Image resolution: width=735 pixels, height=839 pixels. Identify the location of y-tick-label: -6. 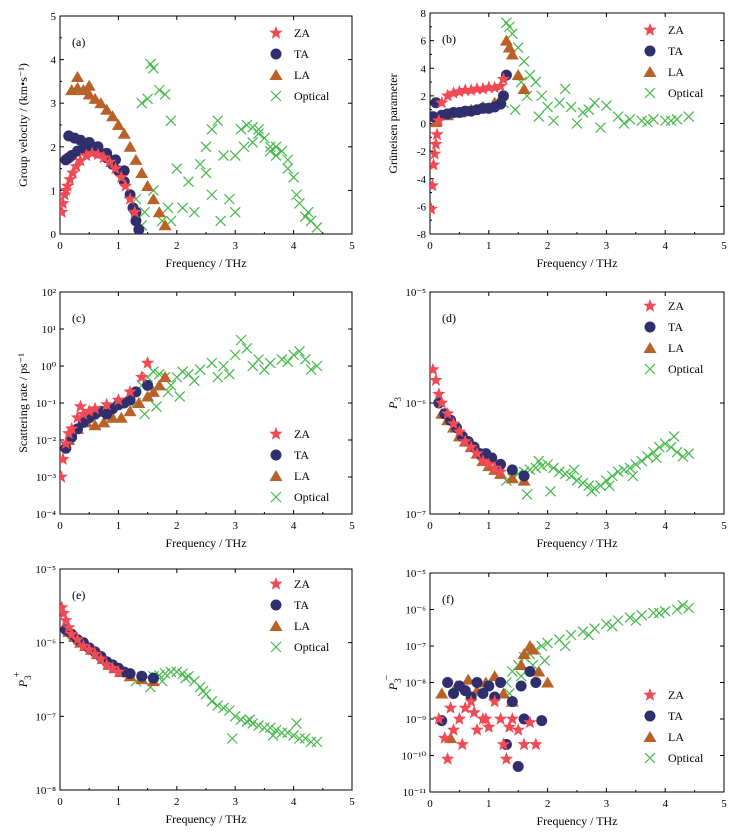
(422, 207).